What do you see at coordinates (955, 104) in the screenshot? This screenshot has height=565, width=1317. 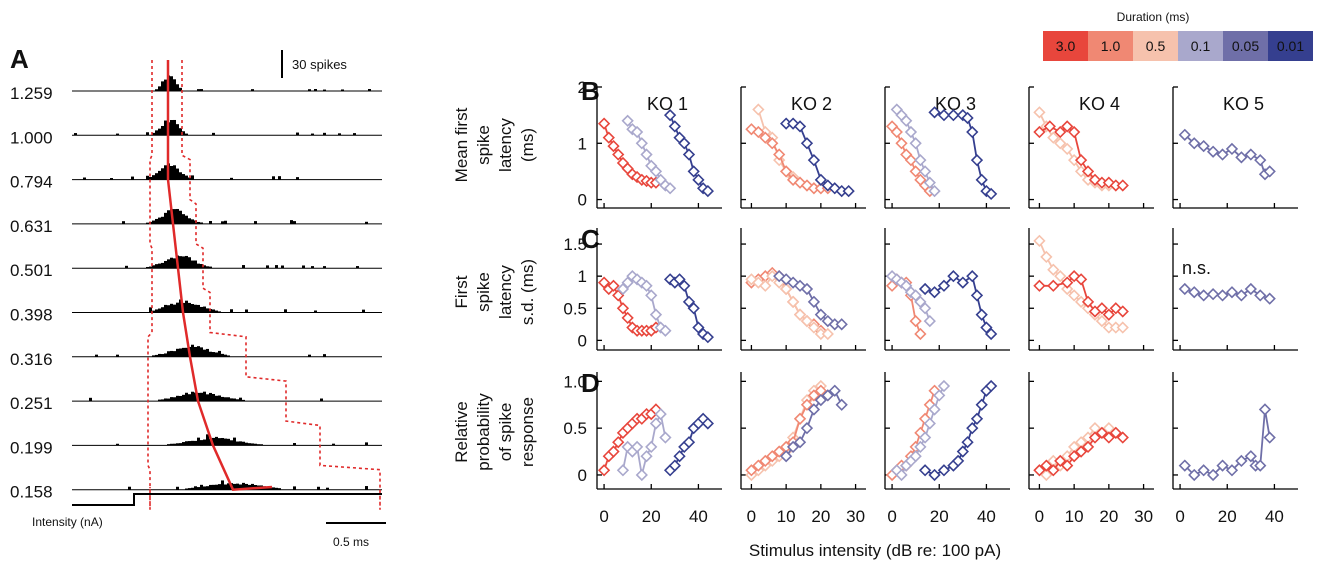 I see `column-title: KO 3` at bounding box center [955, 104].